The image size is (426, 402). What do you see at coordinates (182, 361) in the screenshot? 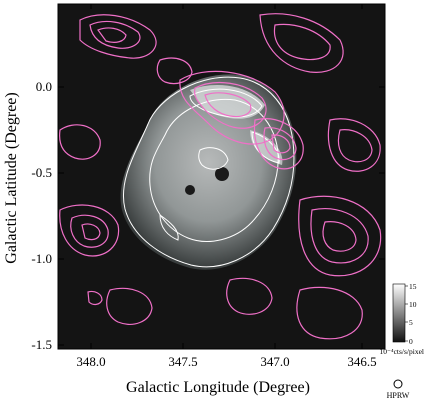
I see `x-tick-label: 347.5` at bounding box center [182, 361].